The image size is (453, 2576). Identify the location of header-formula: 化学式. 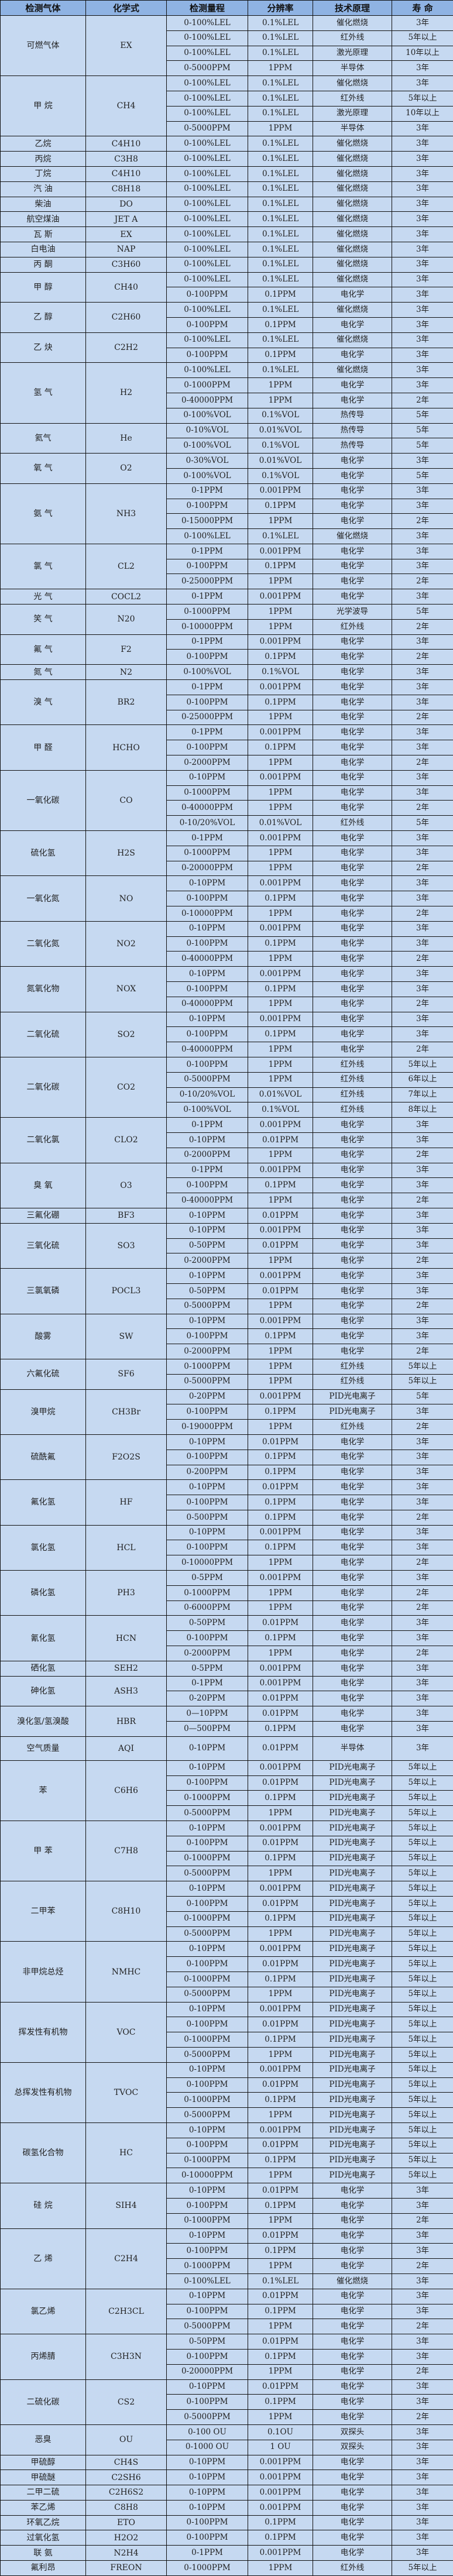
(126, 8).